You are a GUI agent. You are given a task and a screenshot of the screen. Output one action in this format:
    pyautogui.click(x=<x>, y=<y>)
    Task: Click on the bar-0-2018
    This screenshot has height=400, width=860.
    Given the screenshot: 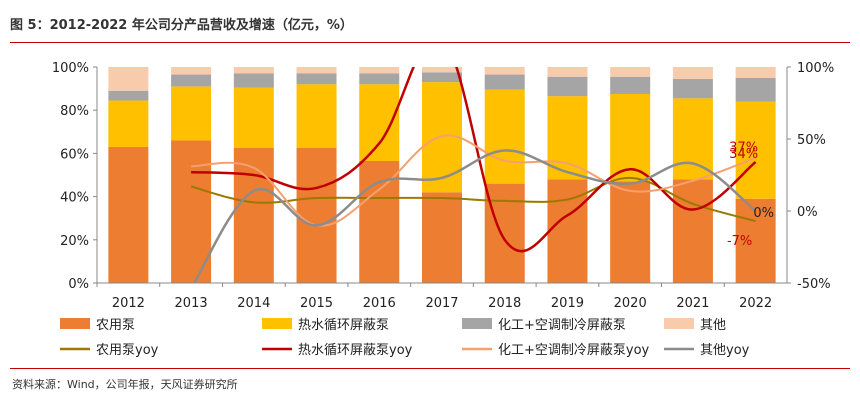 What is the action you would take?
    pyautogui.click(x=504, y=233)
    